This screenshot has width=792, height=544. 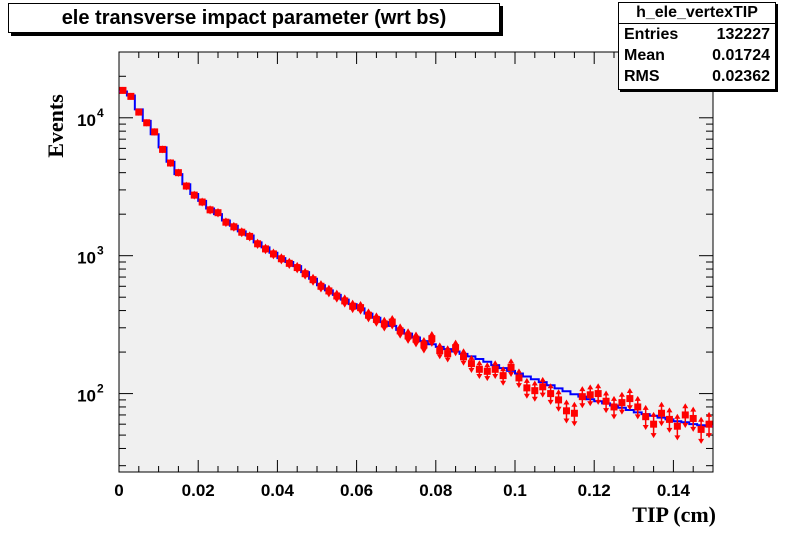 I want to click on stats-row-mean: Mean 0.01724, so click(x=697, y=55).